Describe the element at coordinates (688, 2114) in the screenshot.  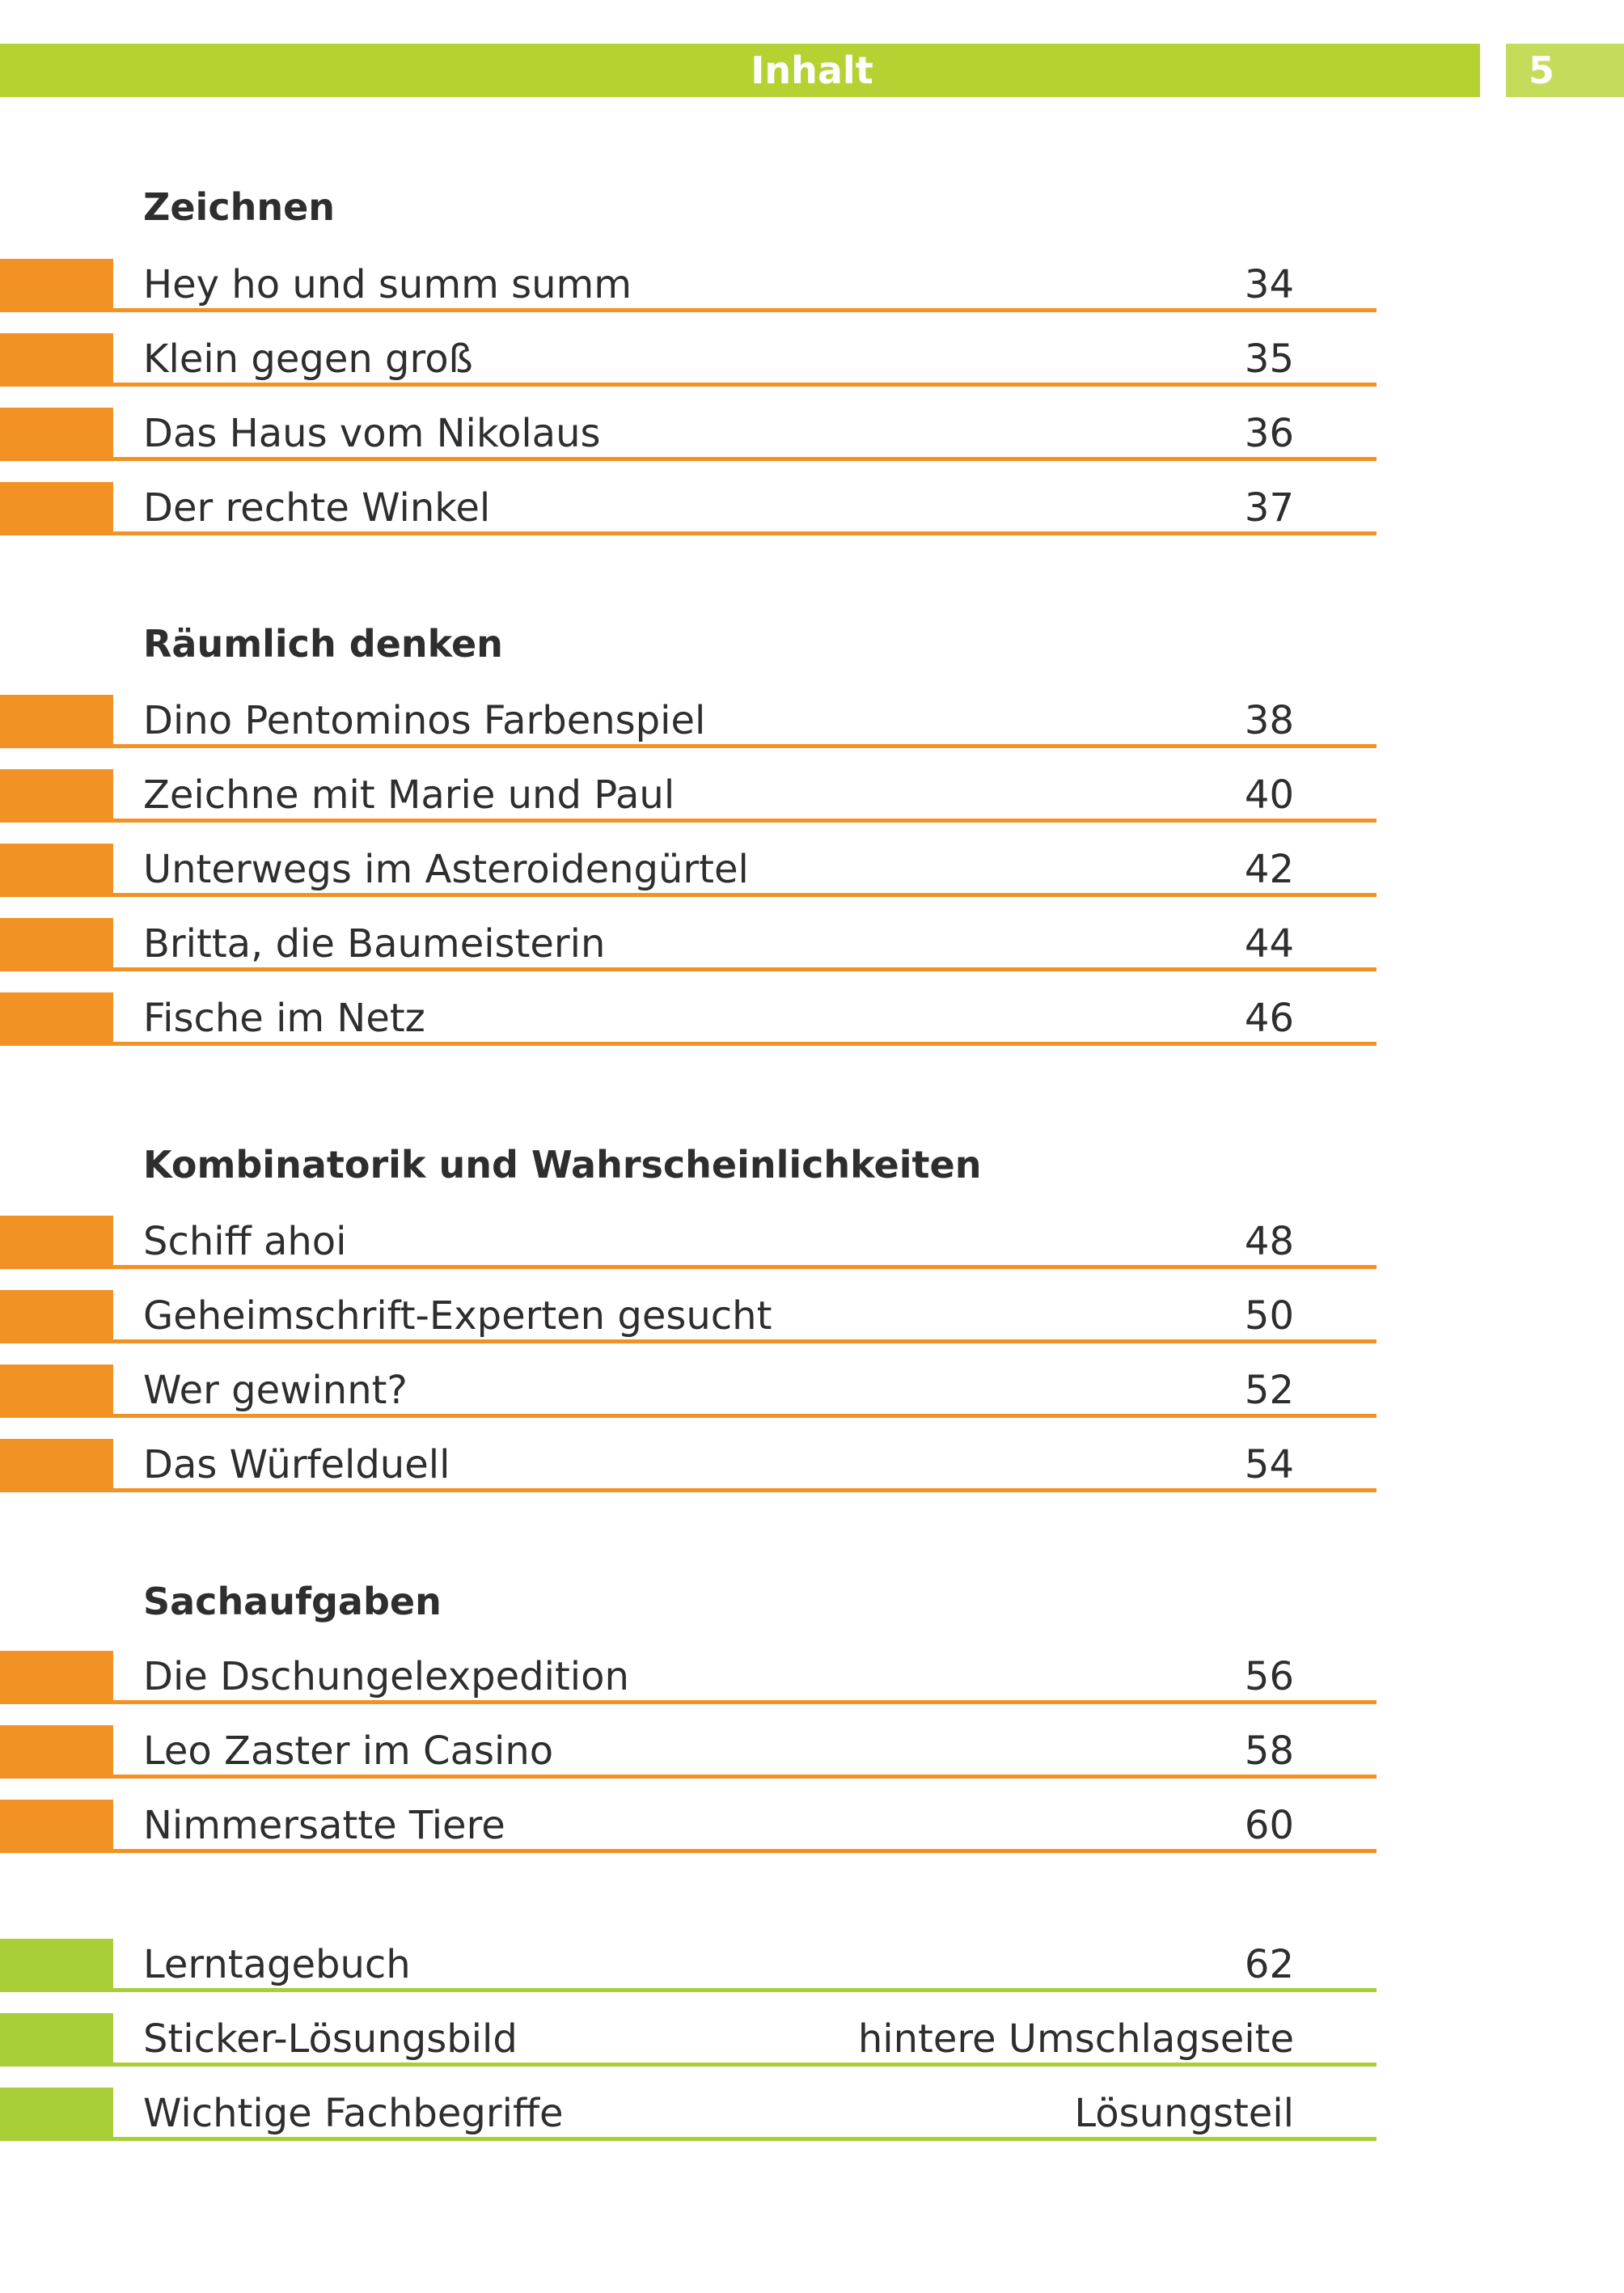
I see `toc-entry-appendix: Wichtige Fachbegriffe Lösungsteil` at that location.